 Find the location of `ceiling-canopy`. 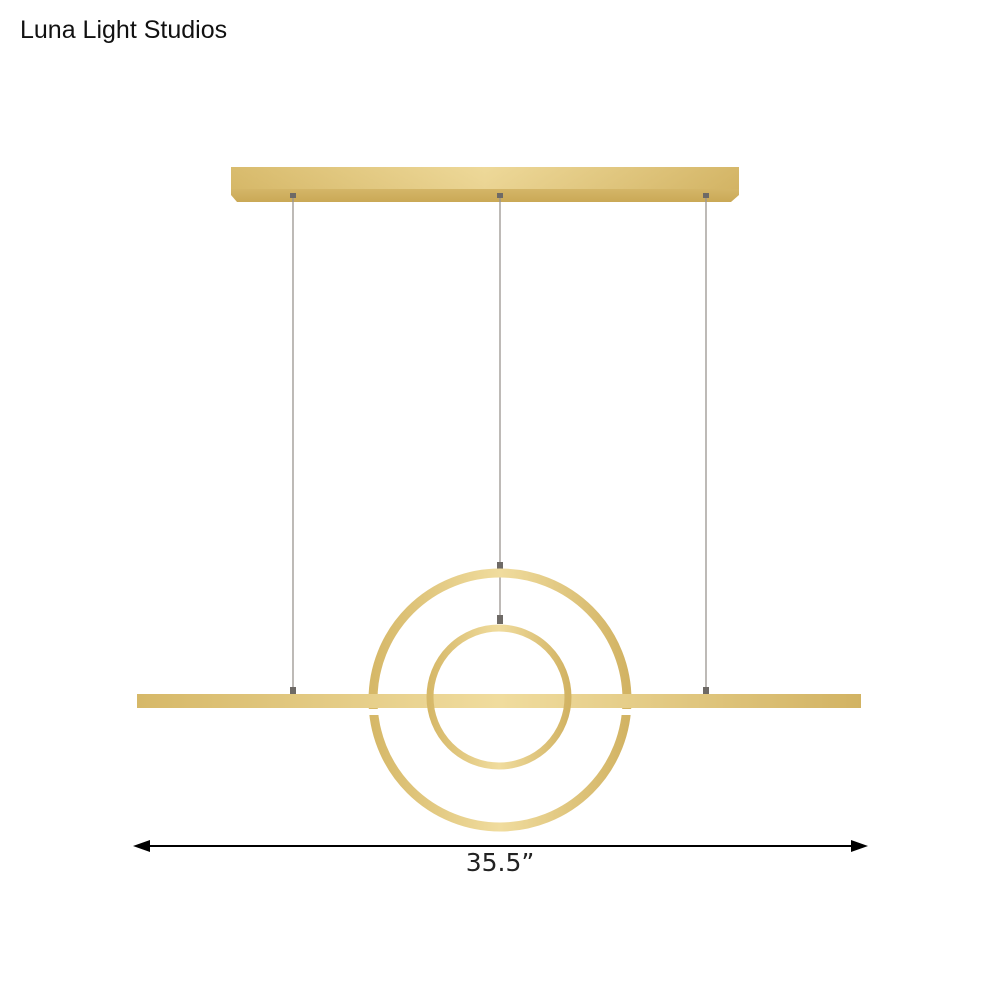

ceiling-canopy is located at coordinates (485, 184).